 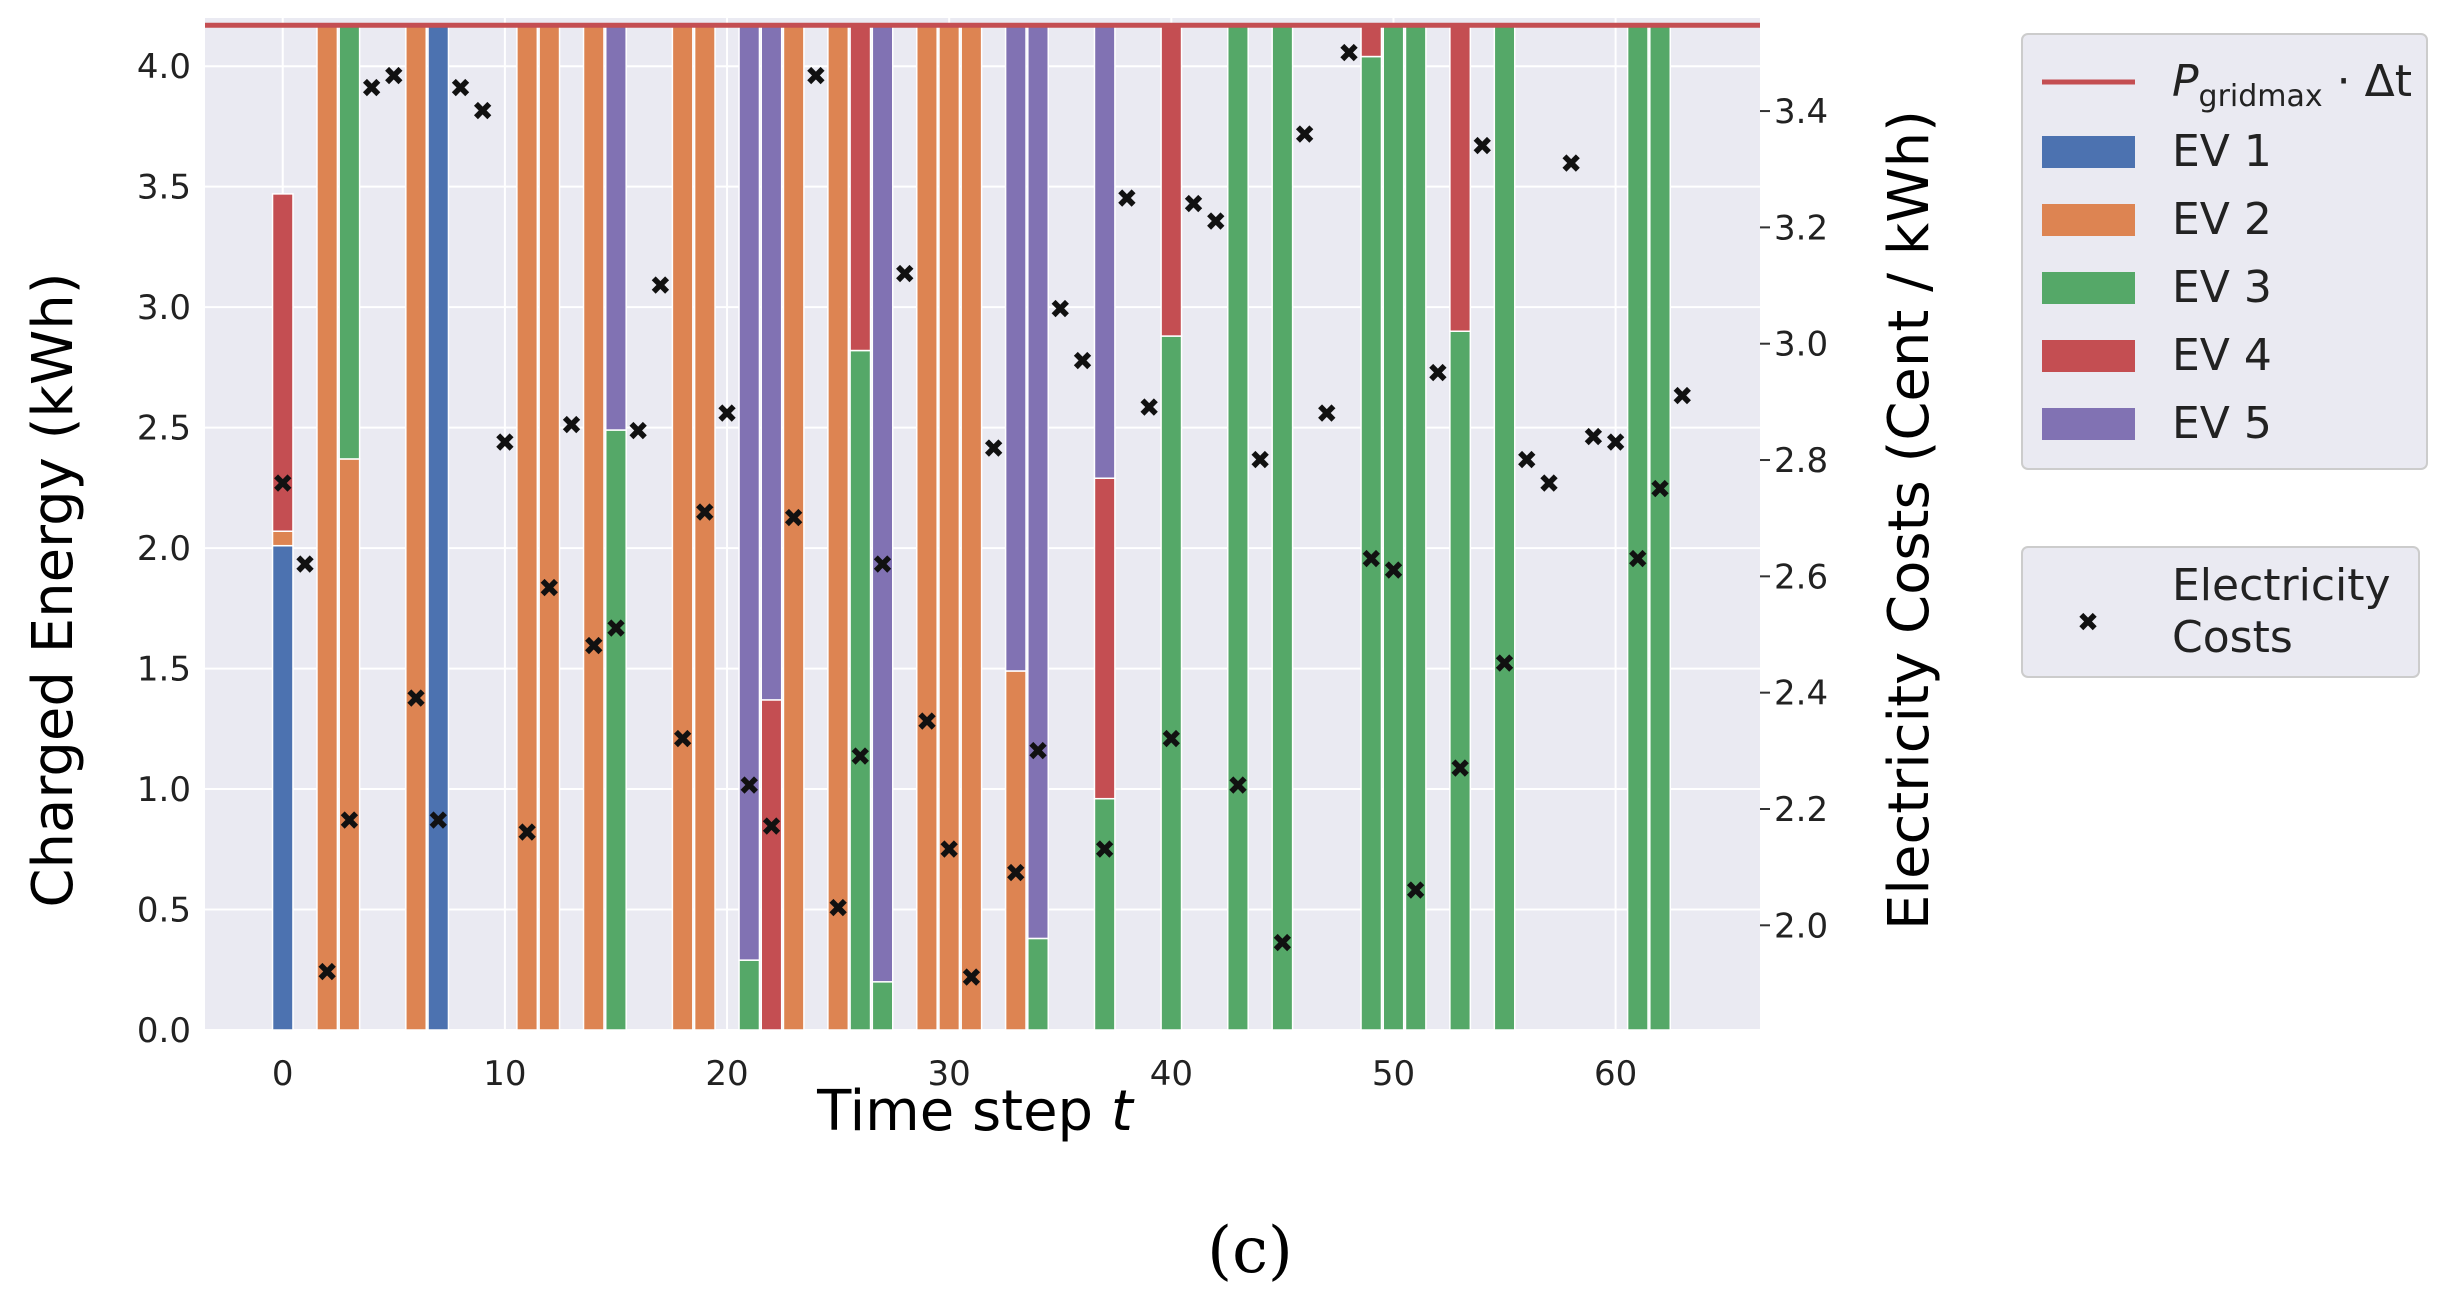 What do you see at coordinates (2222, 423) in the screenshot?
I see `legend-ev5-label: EV 5` at bounding box center [2222, 423].